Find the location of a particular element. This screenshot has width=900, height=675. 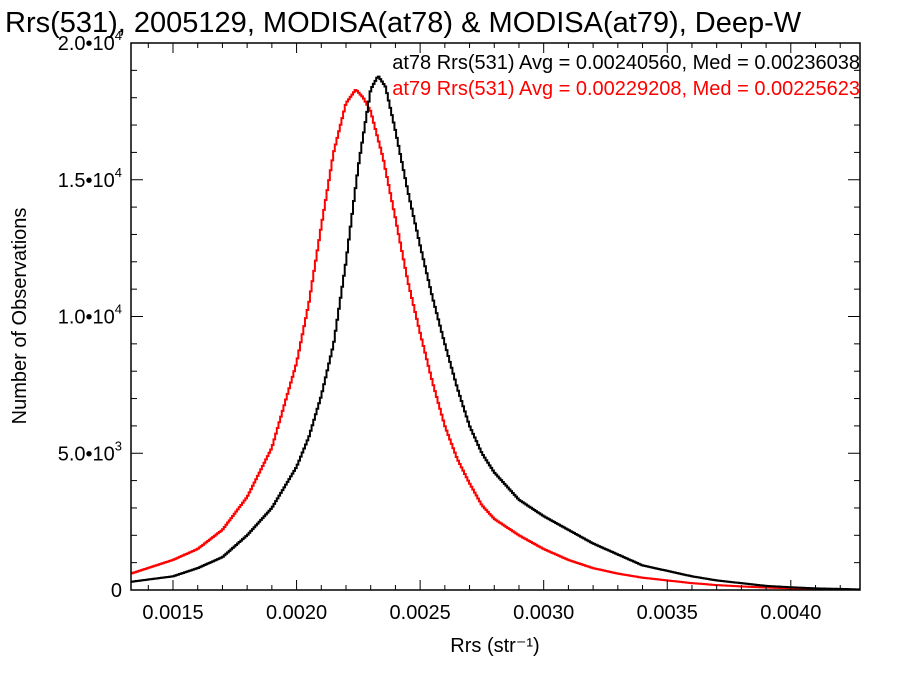

x-tick-label: 0.0015 is located at coordinates (172, 613).